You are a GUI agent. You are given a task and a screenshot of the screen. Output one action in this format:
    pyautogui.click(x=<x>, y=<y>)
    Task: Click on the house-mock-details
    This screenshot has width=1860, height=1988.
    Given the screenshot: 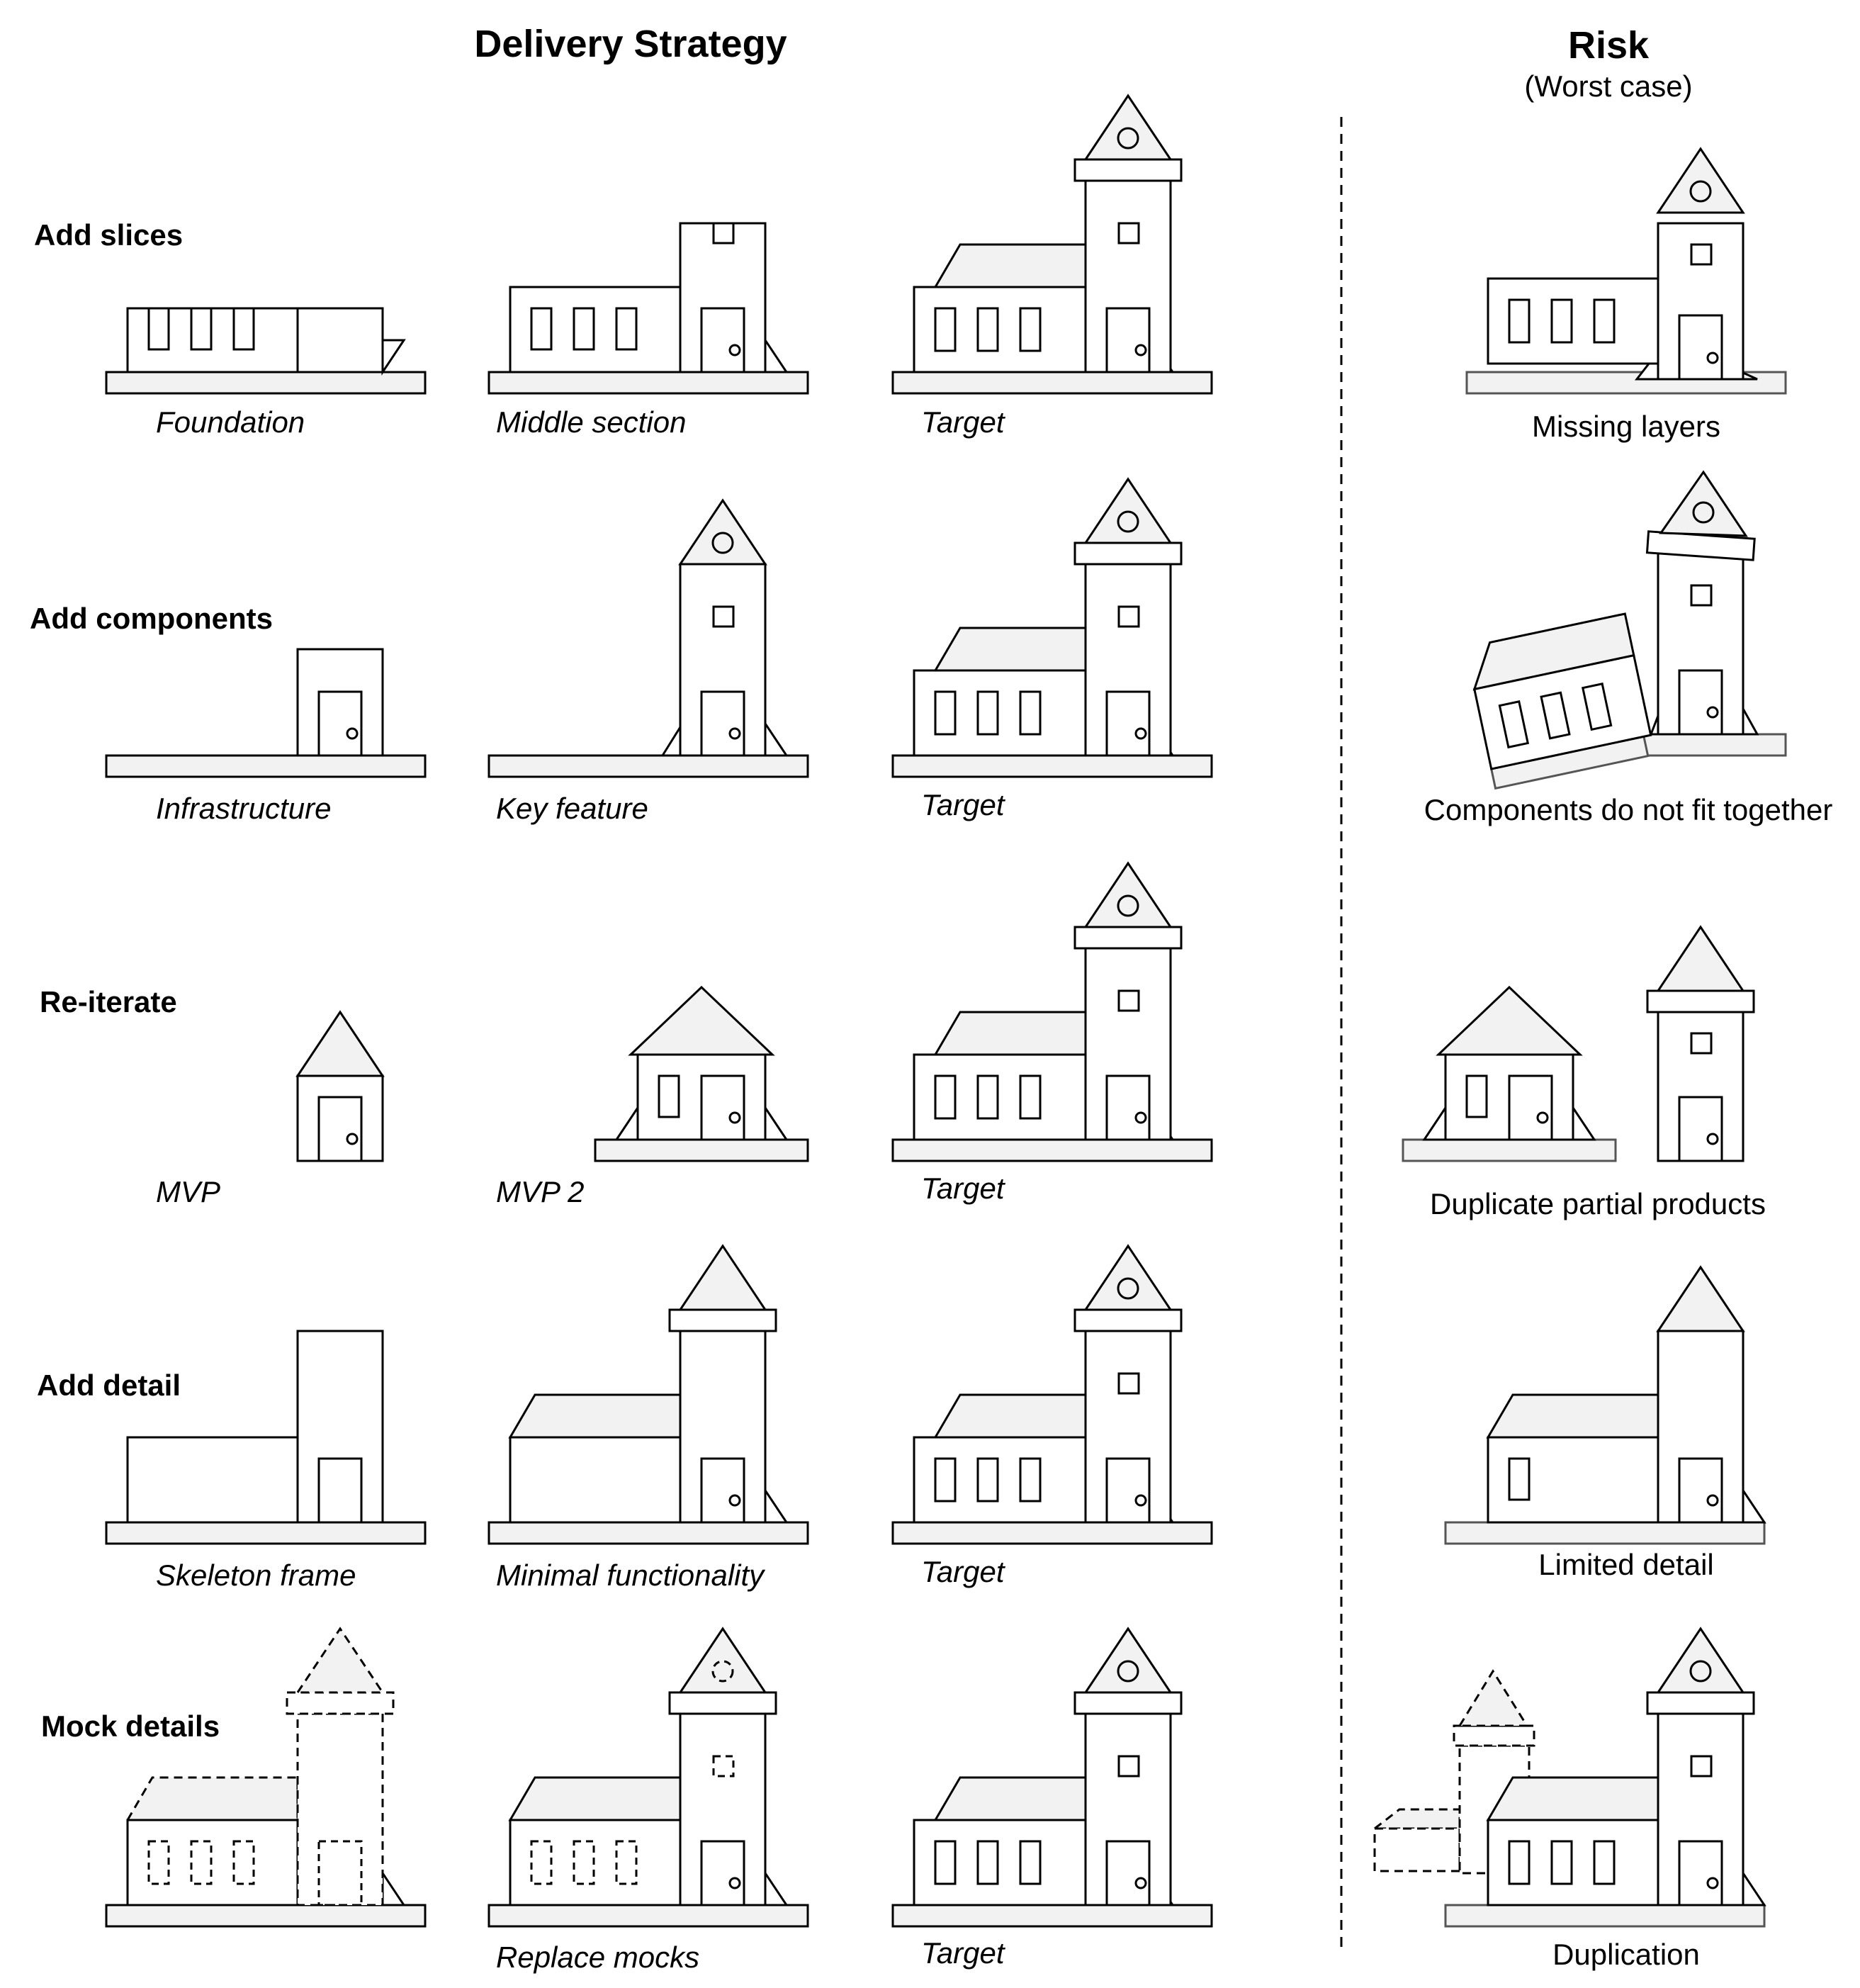 What is the action you would take?
    pyautogui.click(x=266, y=1777)
    